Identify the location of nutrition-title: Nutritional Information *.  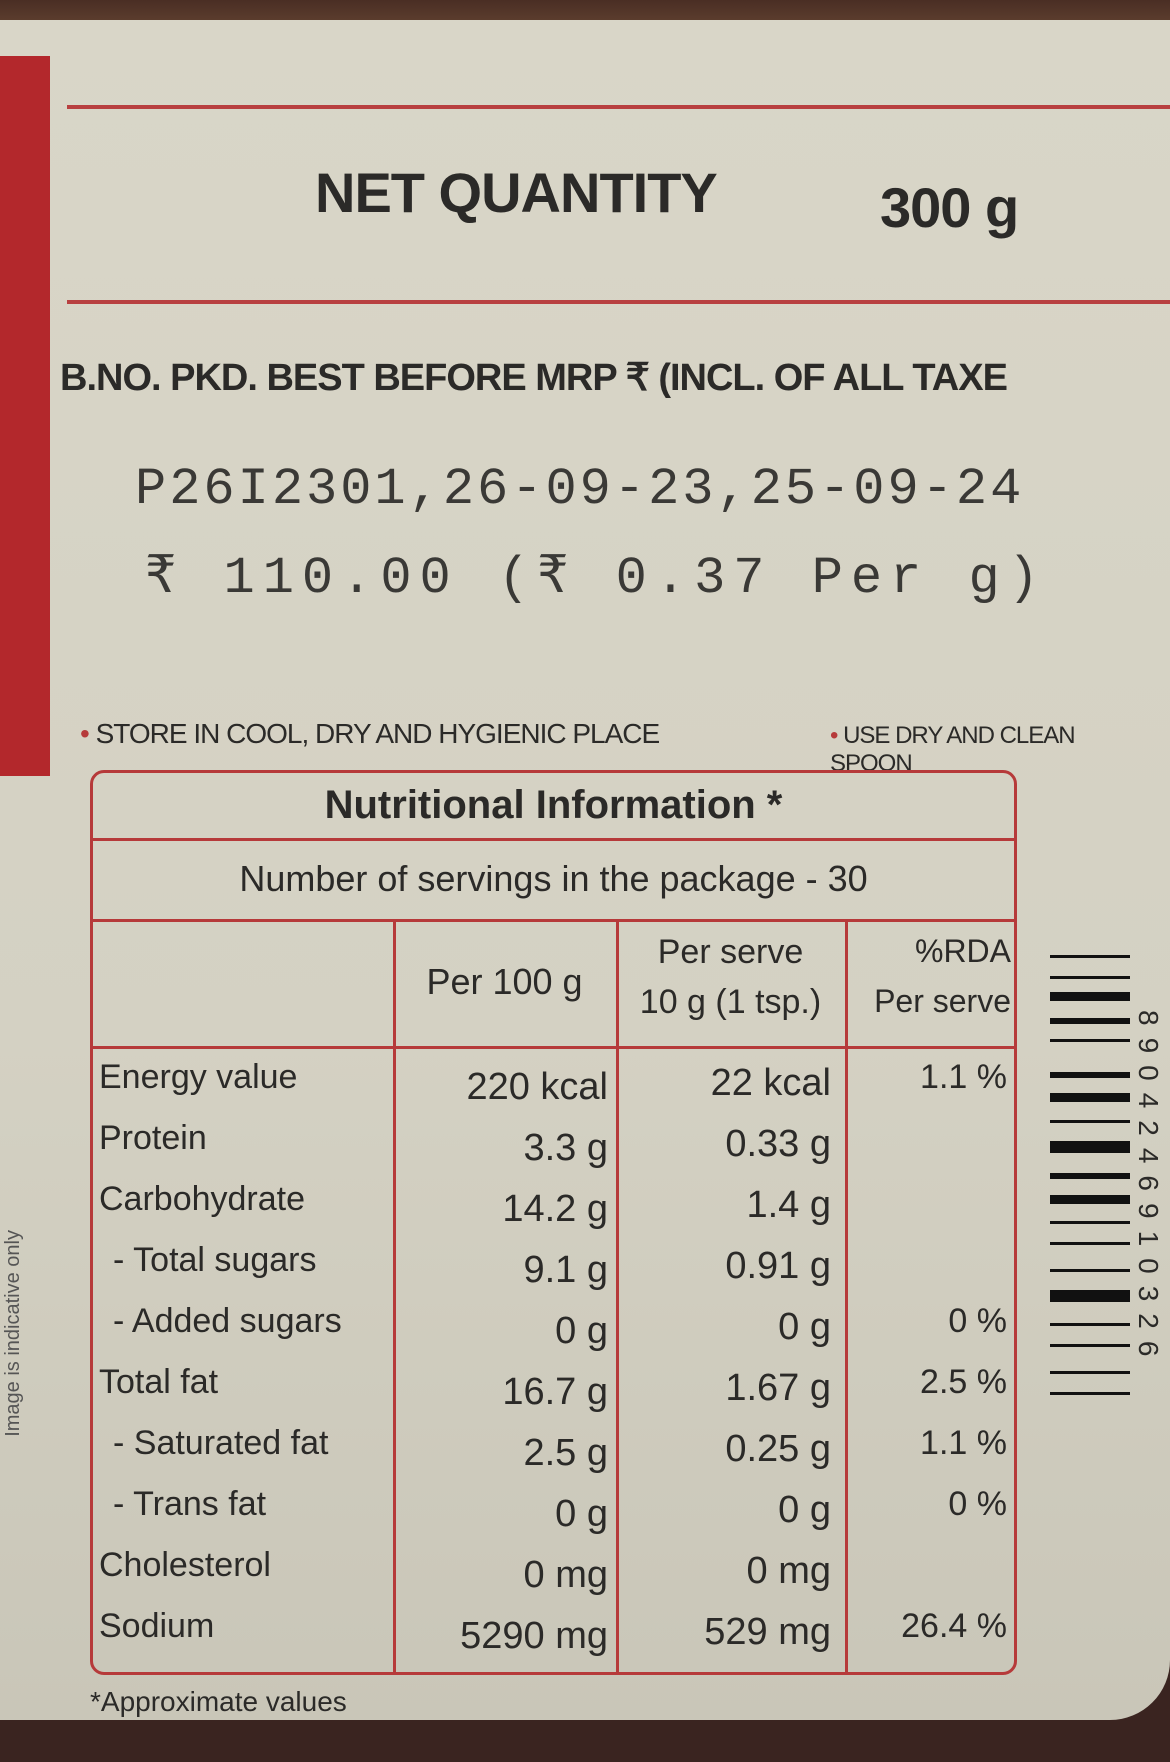
(553, 805).